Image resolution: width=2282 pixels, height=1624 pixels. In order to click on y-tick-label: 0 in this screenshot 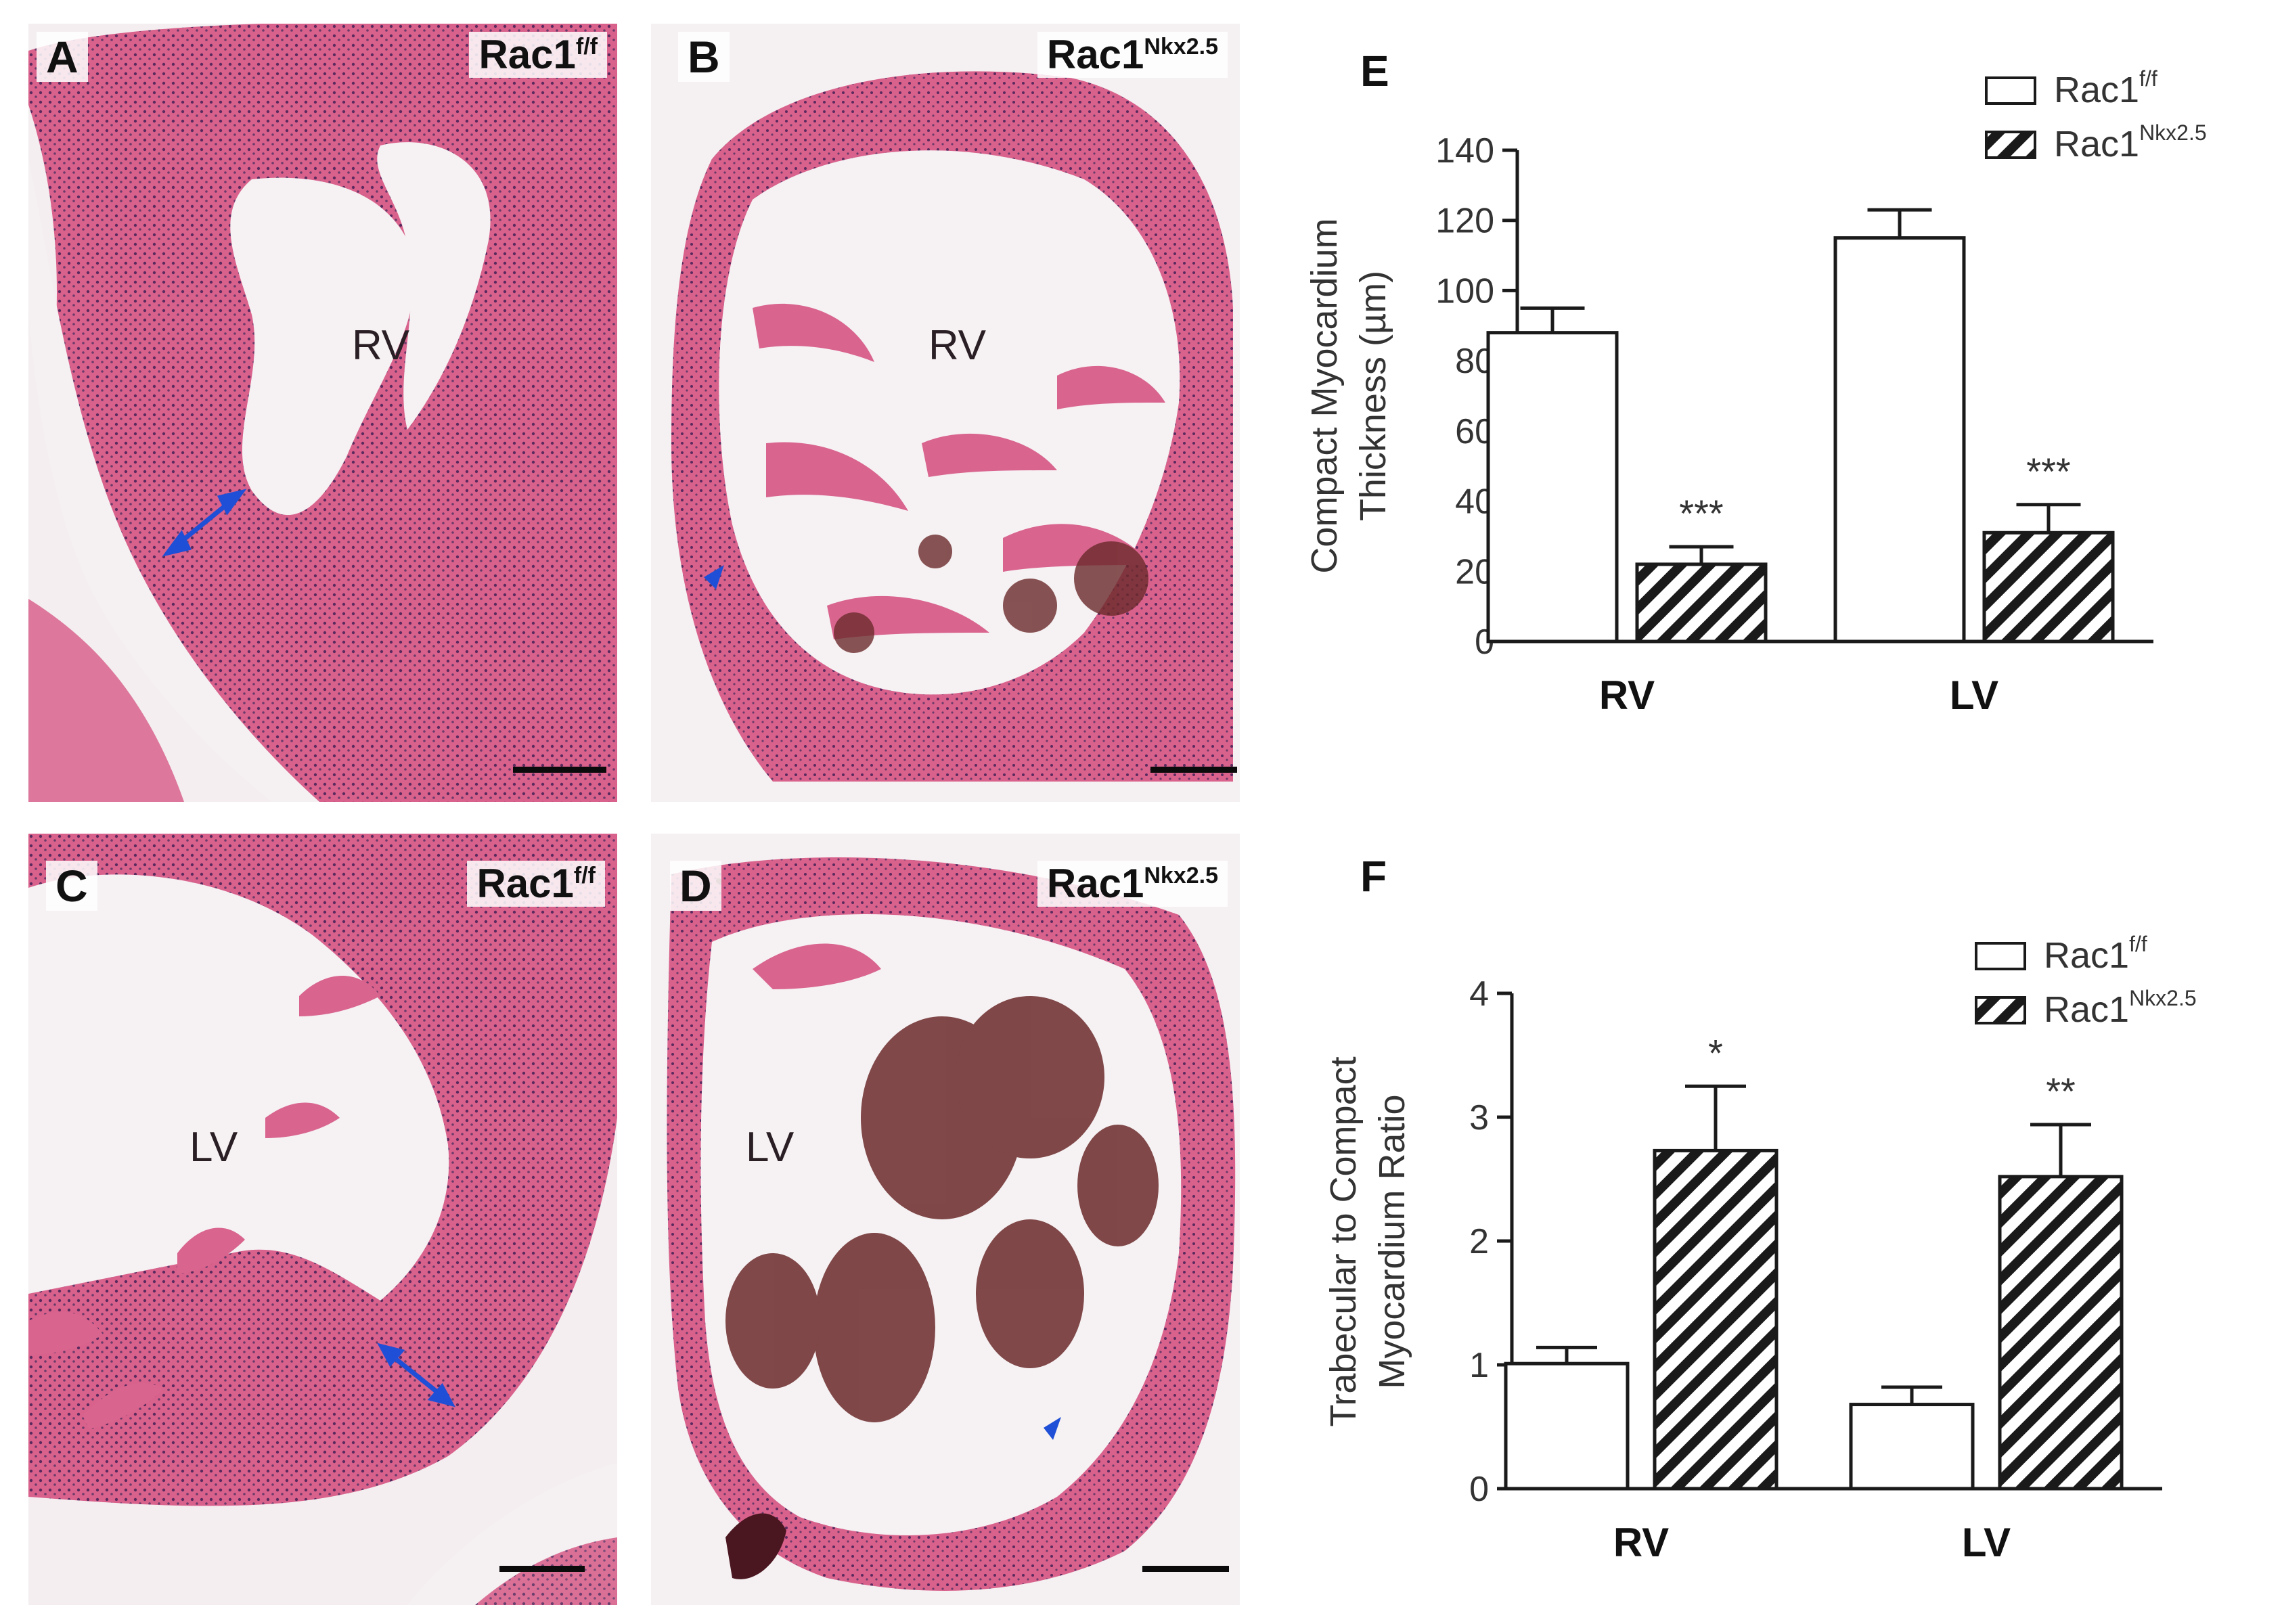, I will do `click(1479, 1489)`.